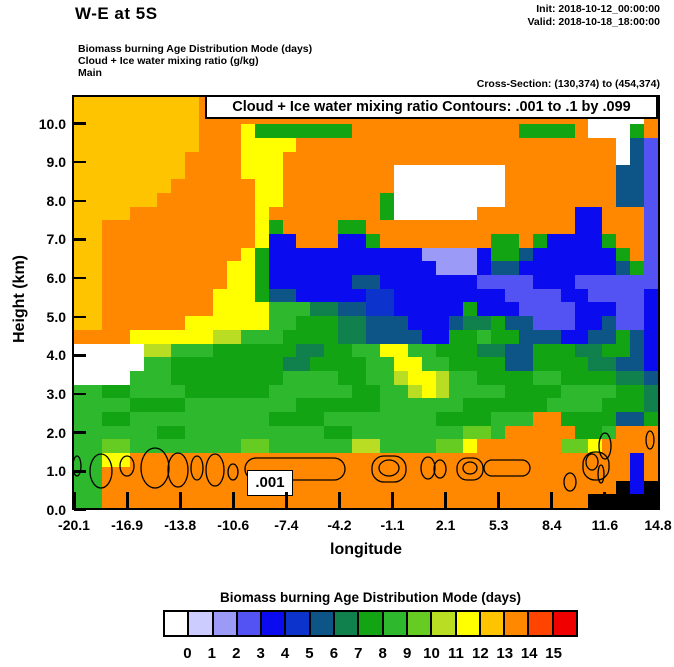 Image resolution: width=674 pixels, height=667 pixels. Describe the element at coordinates (552, 525) in the screenshot. I see `x-tick-label: 8.4` at that location.